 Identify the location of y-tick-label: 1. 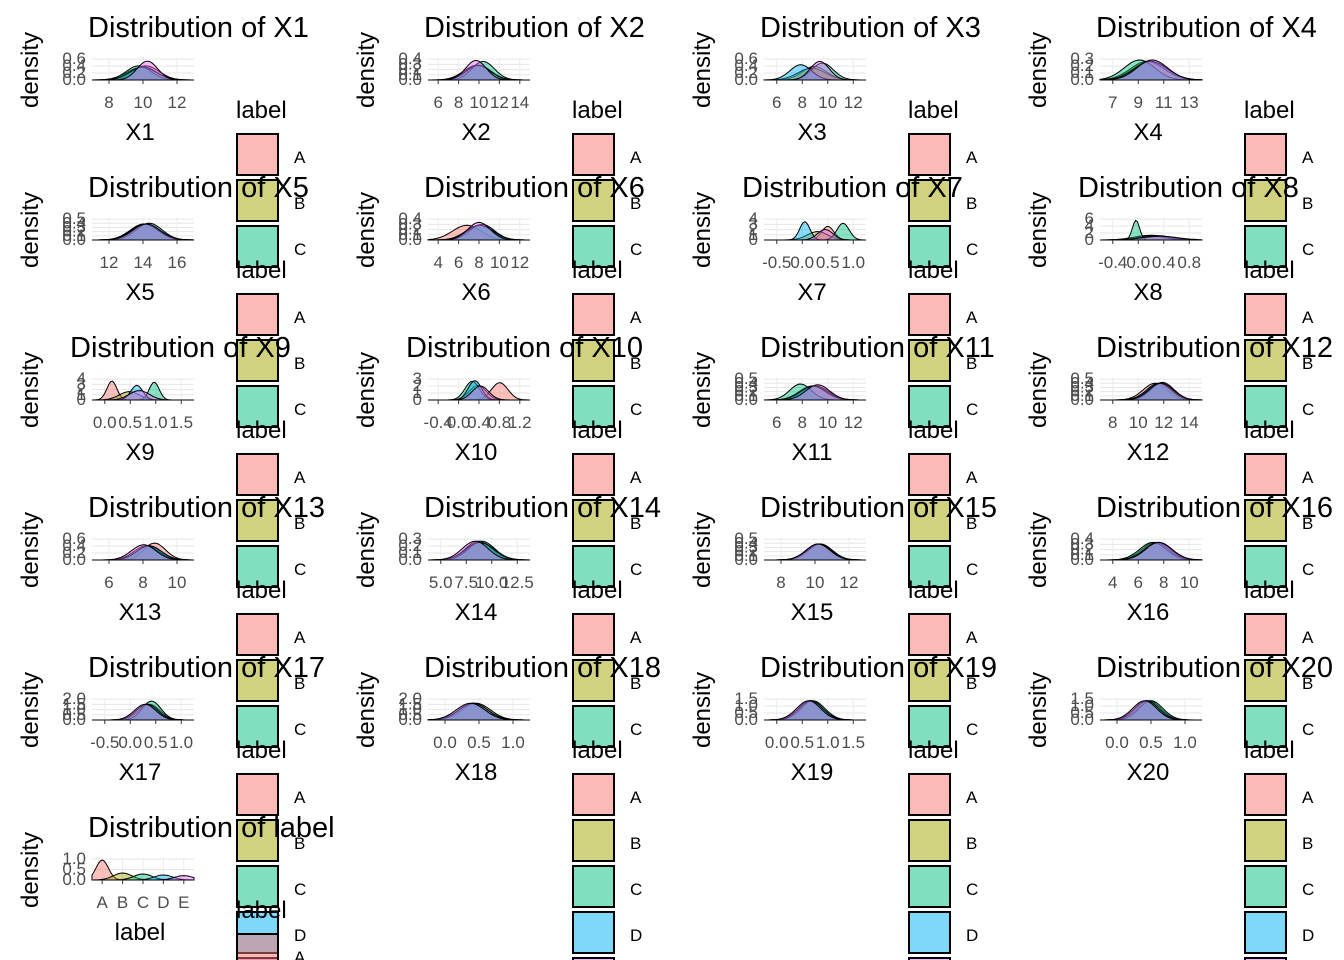
(81, 394).